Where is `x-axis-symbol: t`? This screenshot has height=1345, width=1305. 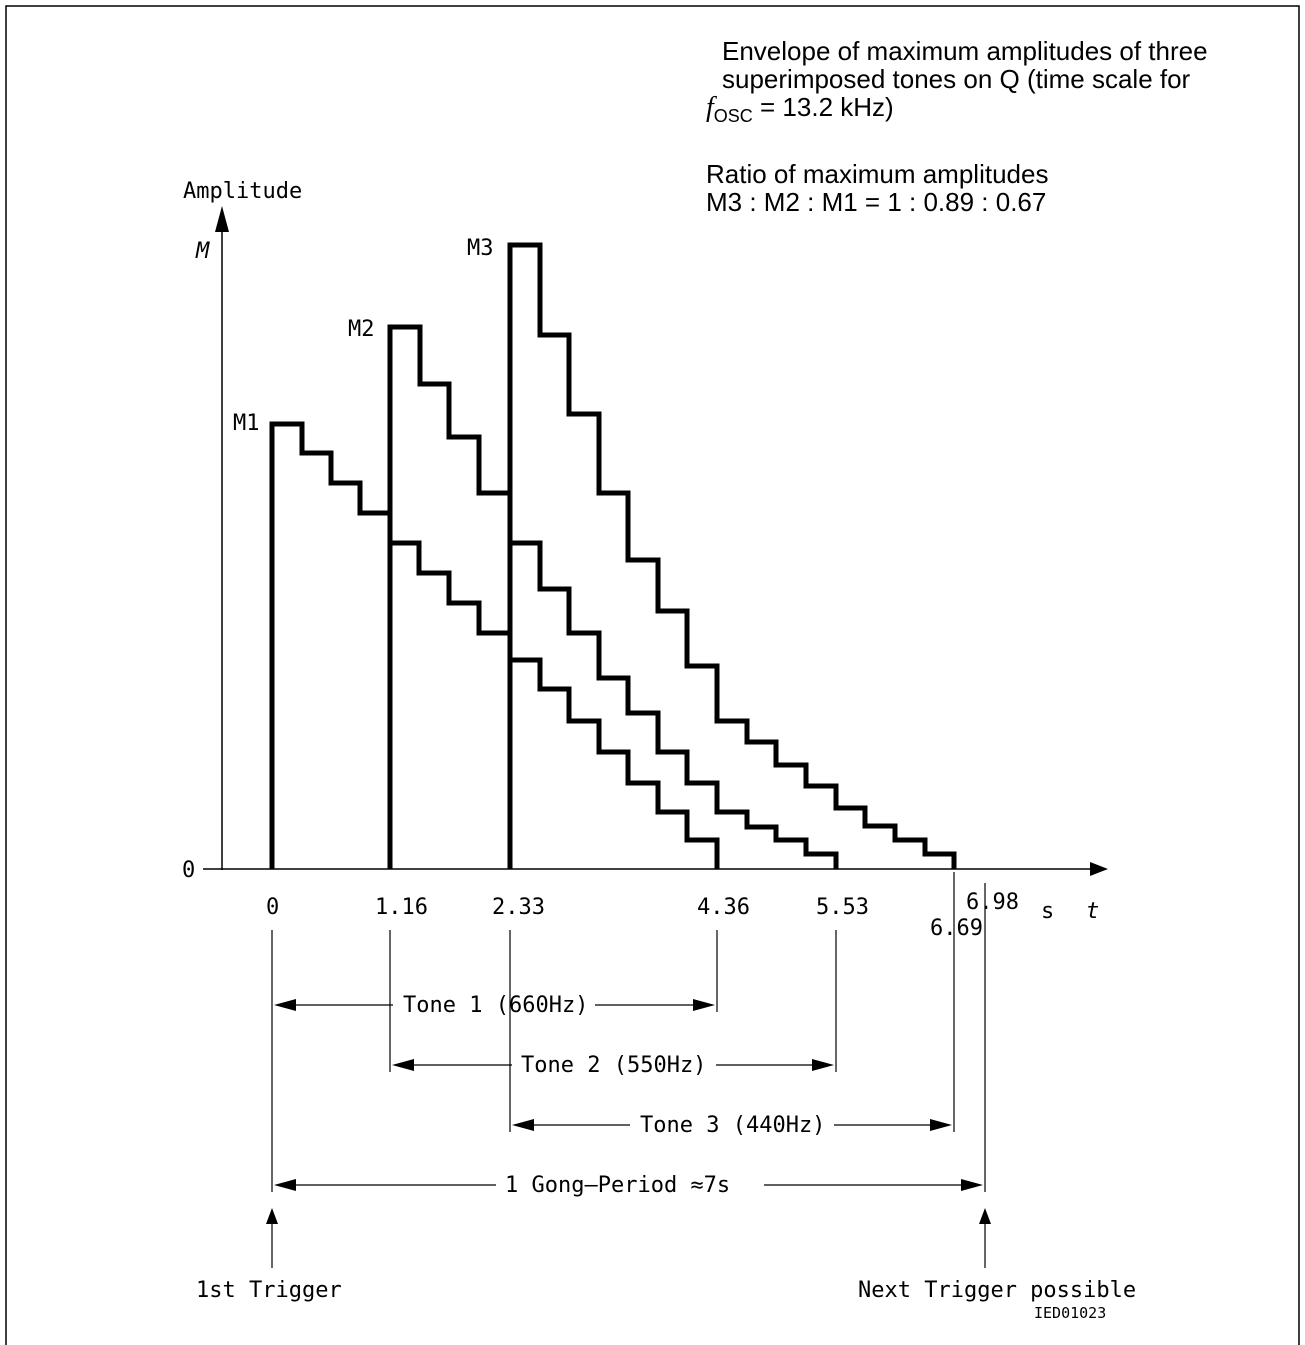 x-axis-symbol: t is located at coordinates (1092, 911).